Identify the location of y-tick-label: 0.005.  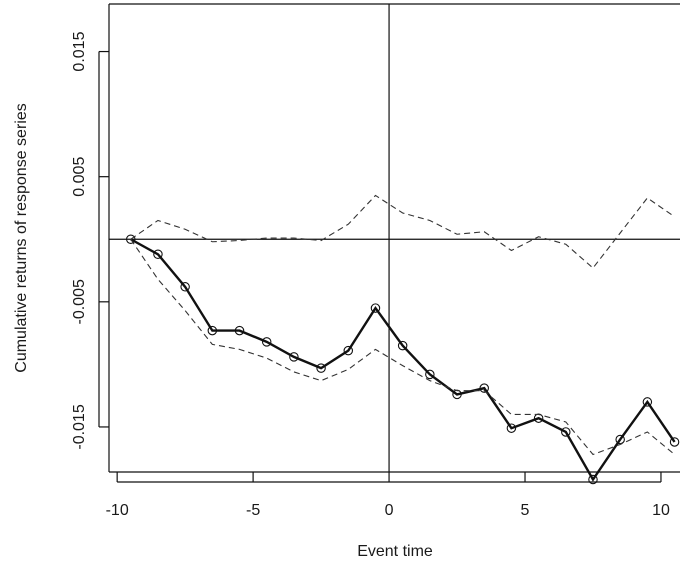
(79, 177).